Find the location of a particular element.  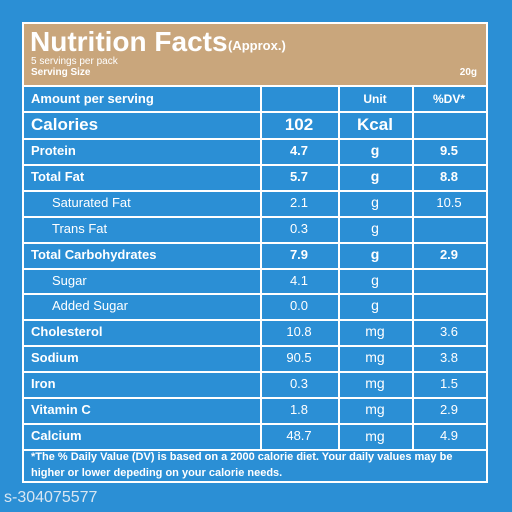

cell-amount: 4.7 is located at coordinates (299, 150).